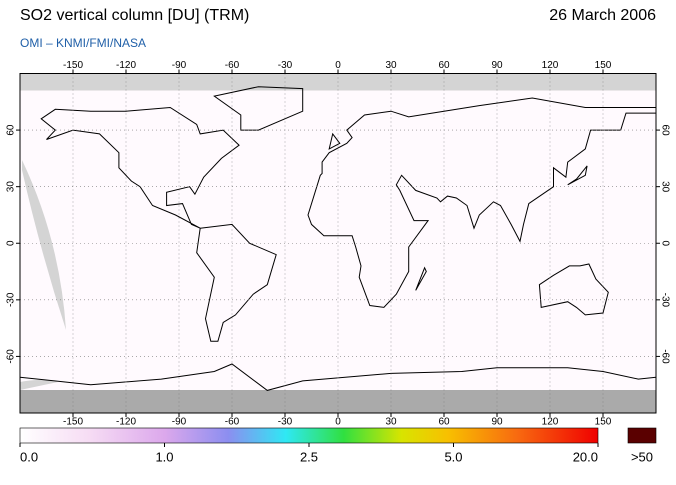 The height and width of the screenshot is (485, 676). Describe the element at coordinates (309, 435) in the screenshot. I see `colorbar` at that location.